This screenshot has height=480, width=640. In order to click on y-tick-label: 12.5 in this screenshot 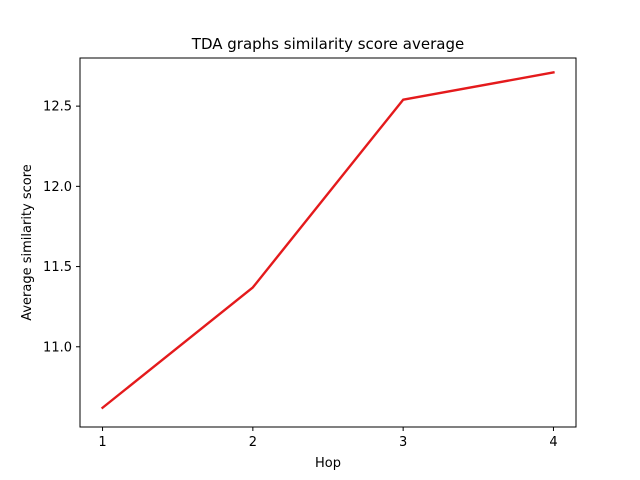, I will do `click(57, 107)`.